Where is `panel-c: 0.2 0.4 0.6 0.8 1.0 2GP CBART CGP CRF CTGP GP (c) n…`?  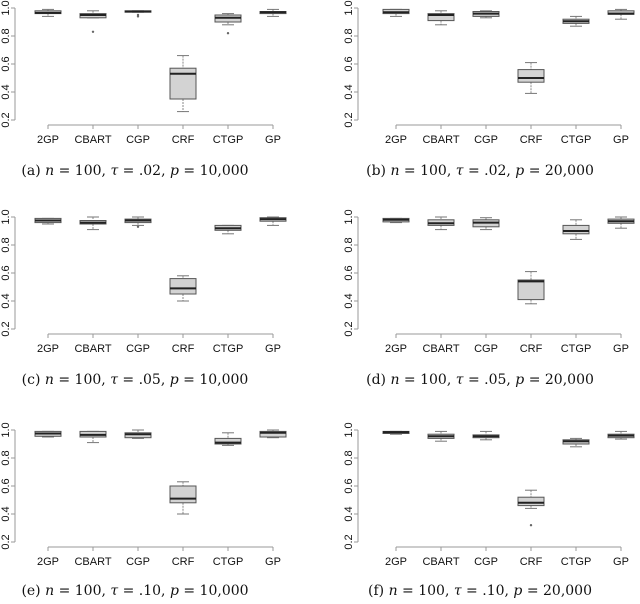 panel-c: 0.2 0.4 0.6 0.8 1.0 2GP CBART CGP CRF CTGP GP (c) n… is located at coordinates (143, 298).